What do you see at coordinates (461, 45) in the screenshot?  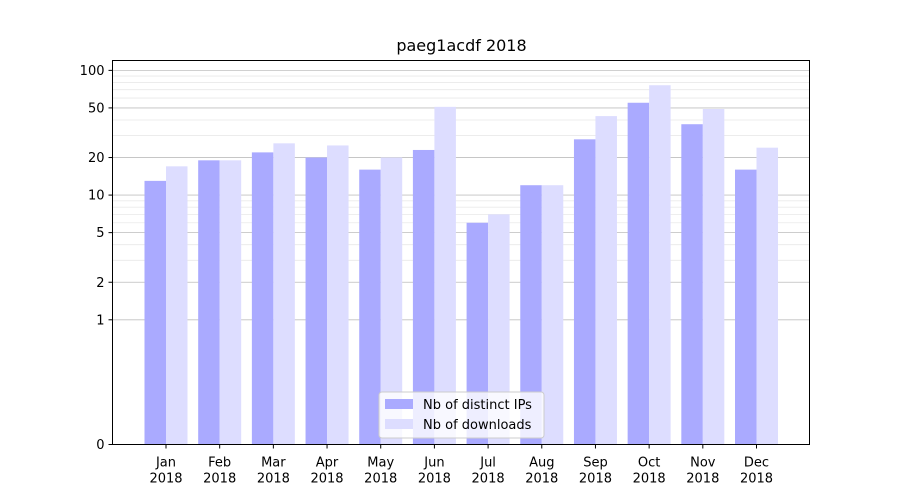 I see `chart-title: paeg1acdf 2018` at bounding box center [461, 45].